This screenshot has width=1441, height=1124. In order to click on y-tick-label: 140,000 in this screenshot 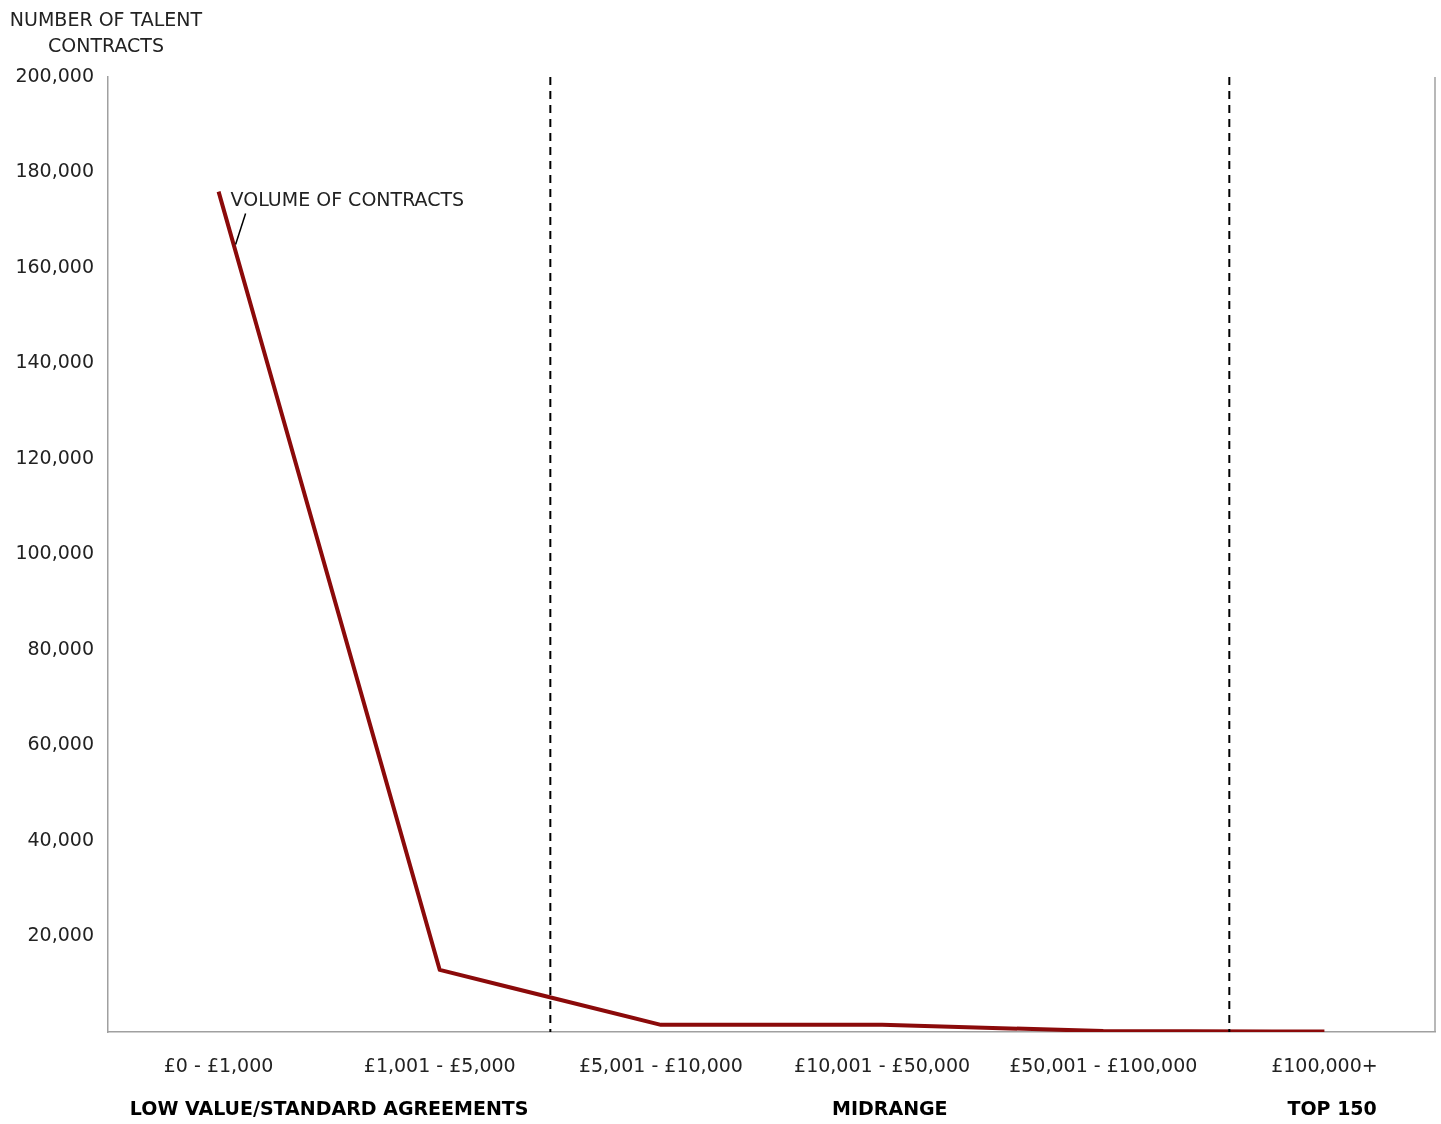, I will do `click(54, 361)`.